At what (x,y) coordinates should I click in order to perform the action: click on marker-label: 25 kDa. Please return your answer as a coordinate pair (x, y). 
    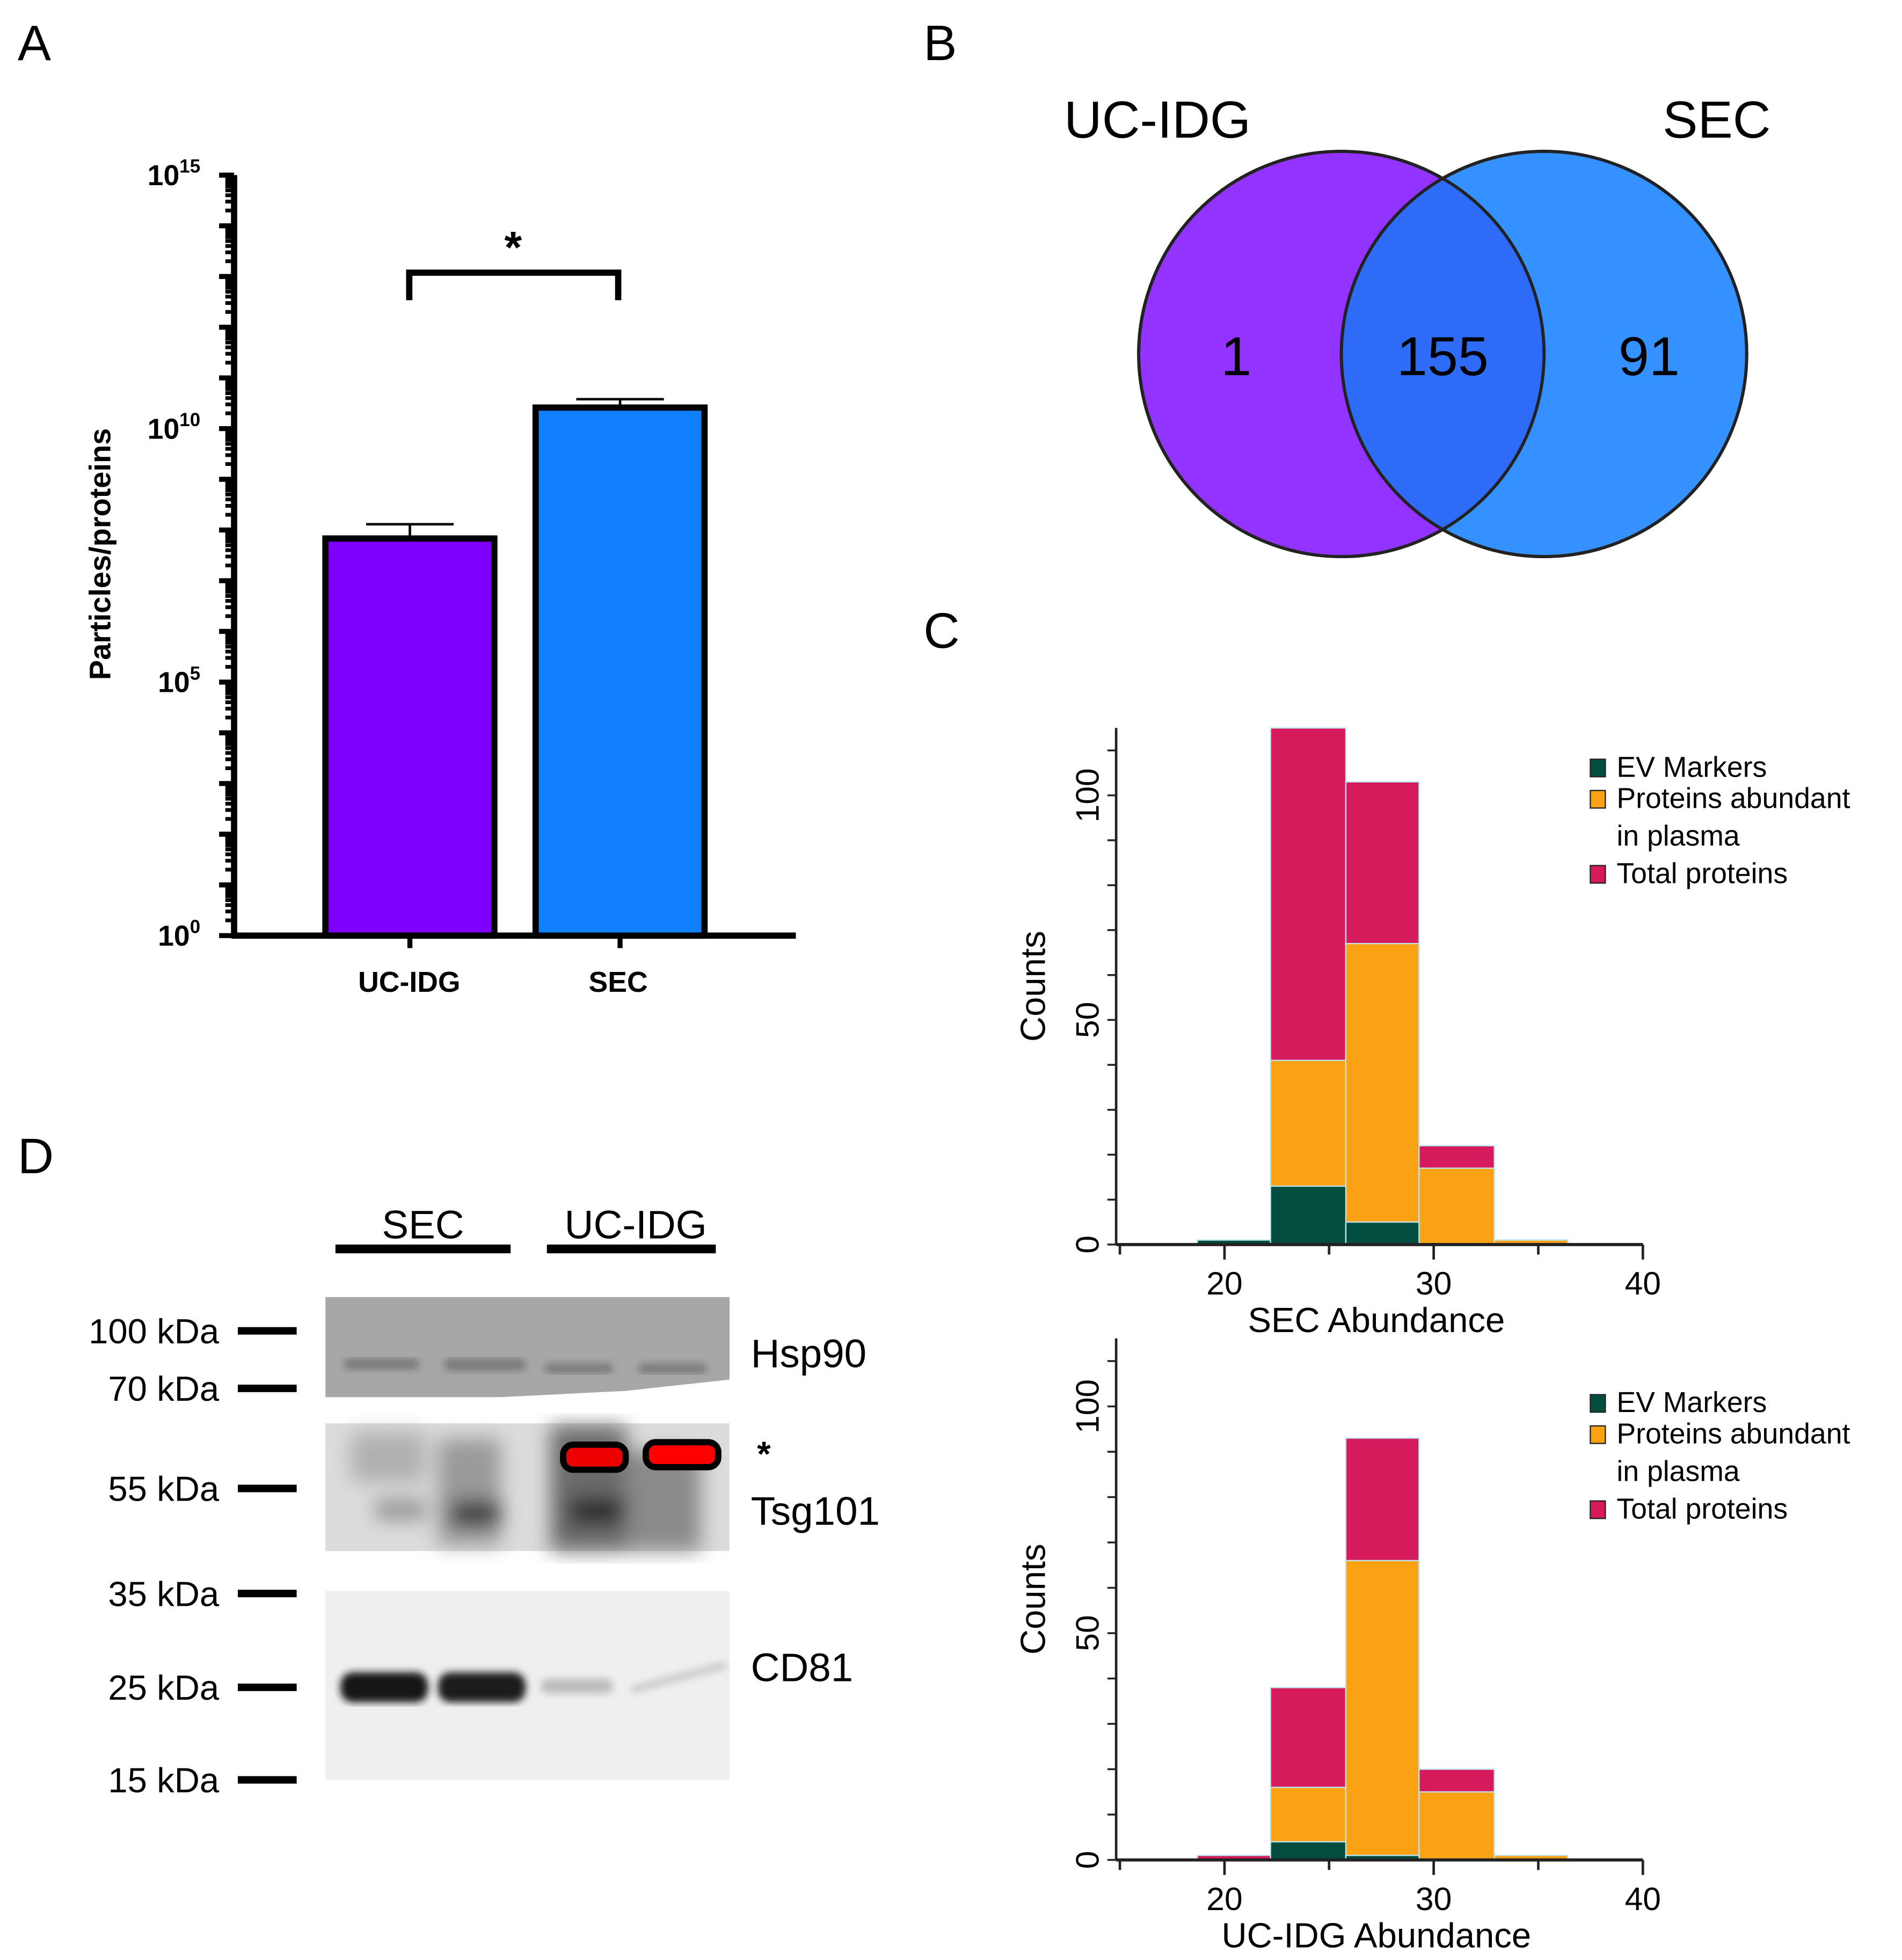
    Looking at the image, I should click on (163, 1687).